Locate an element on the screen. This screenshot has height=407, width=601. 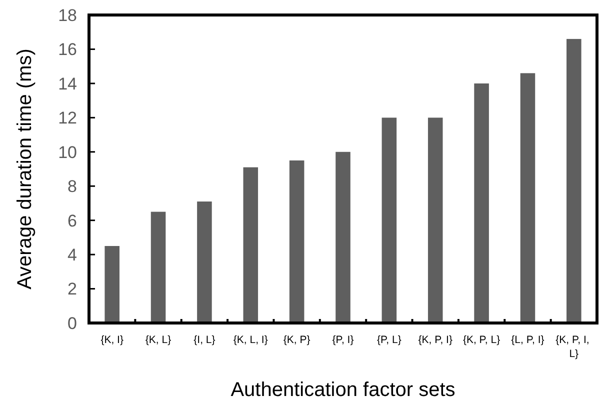
x-tick-label: {K, L, I} is located at coordinates (250, 340).